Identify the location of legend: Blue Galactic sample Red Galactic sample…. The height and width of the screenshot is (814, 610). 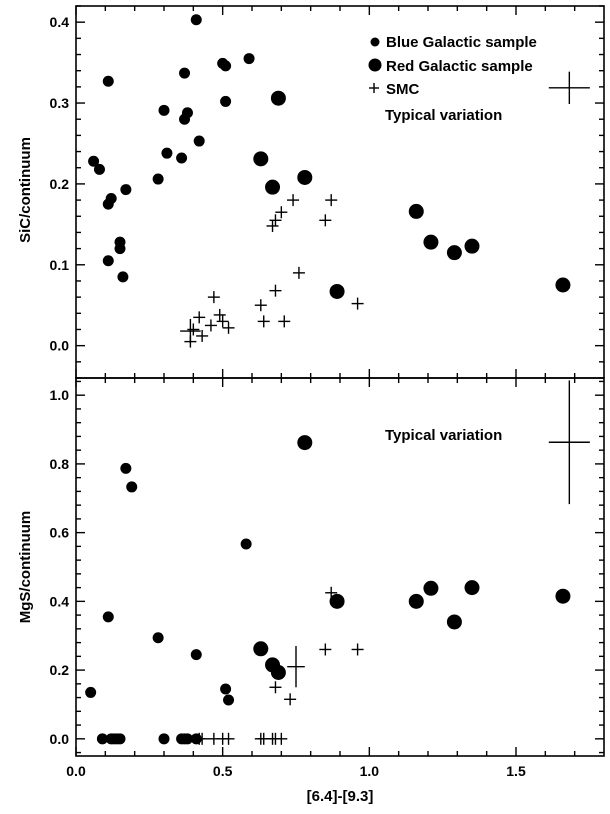
(452, 66).